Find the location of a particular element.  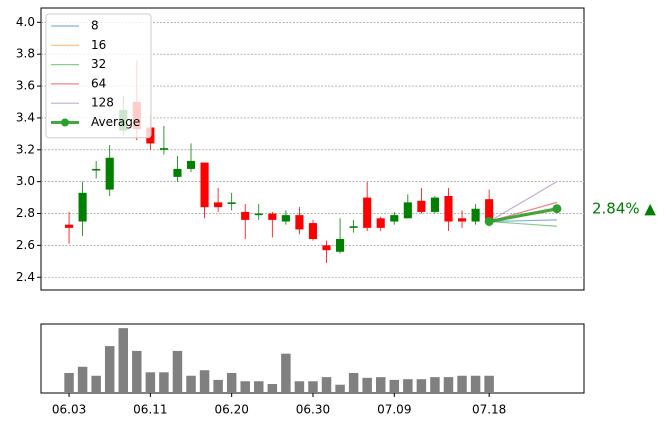

x-tick-label: 06.11 is located at coordinates (150, 410).